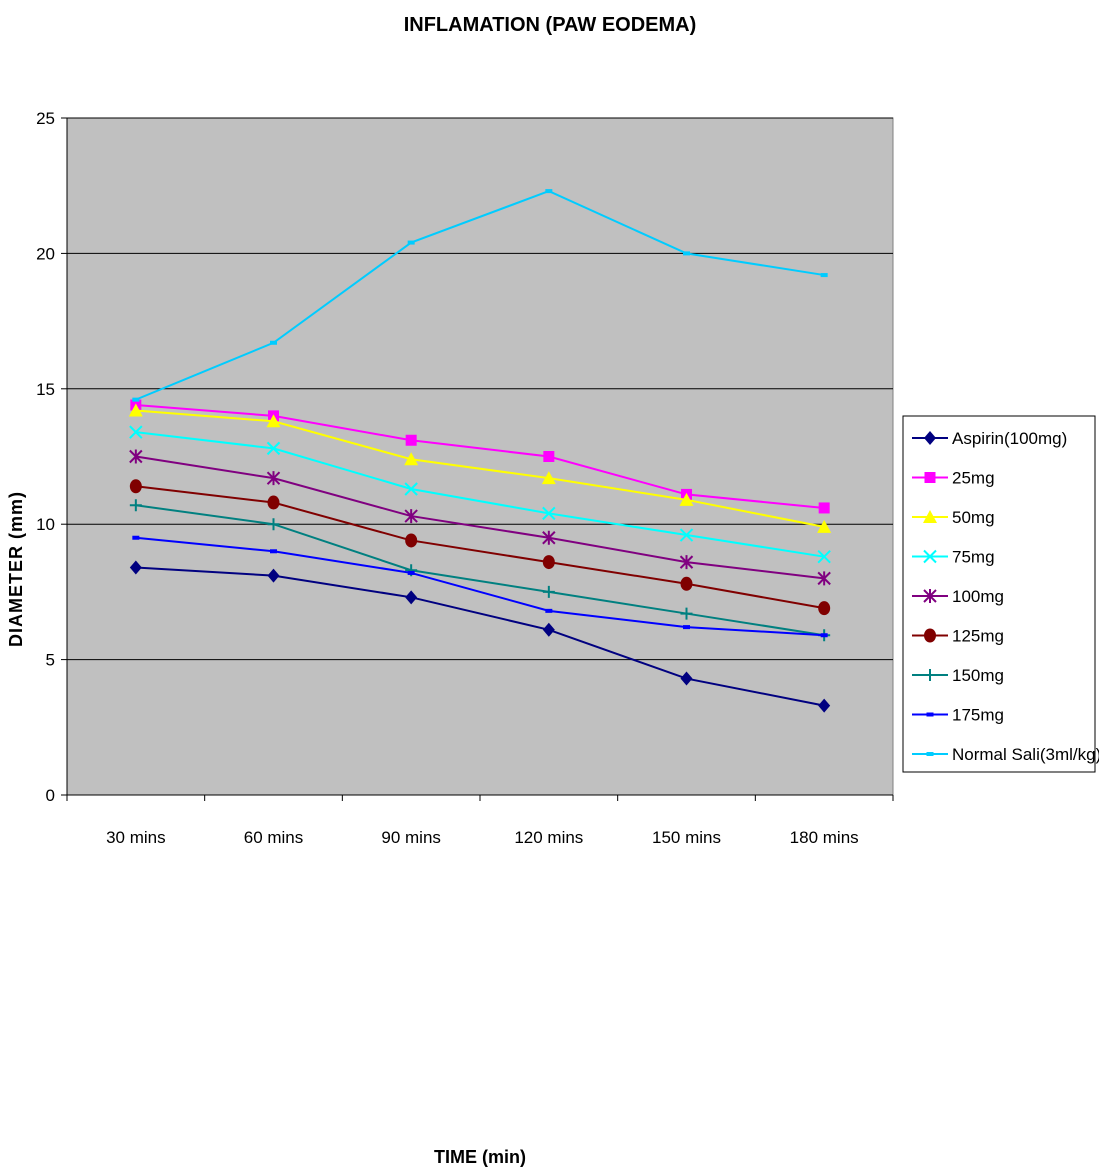 This screenshot has height=1176, width=1099. What do you see at coordinates (958, 675) in the screenshot?
I see `legend-item: 150mg` at bounding box center [958, 675].